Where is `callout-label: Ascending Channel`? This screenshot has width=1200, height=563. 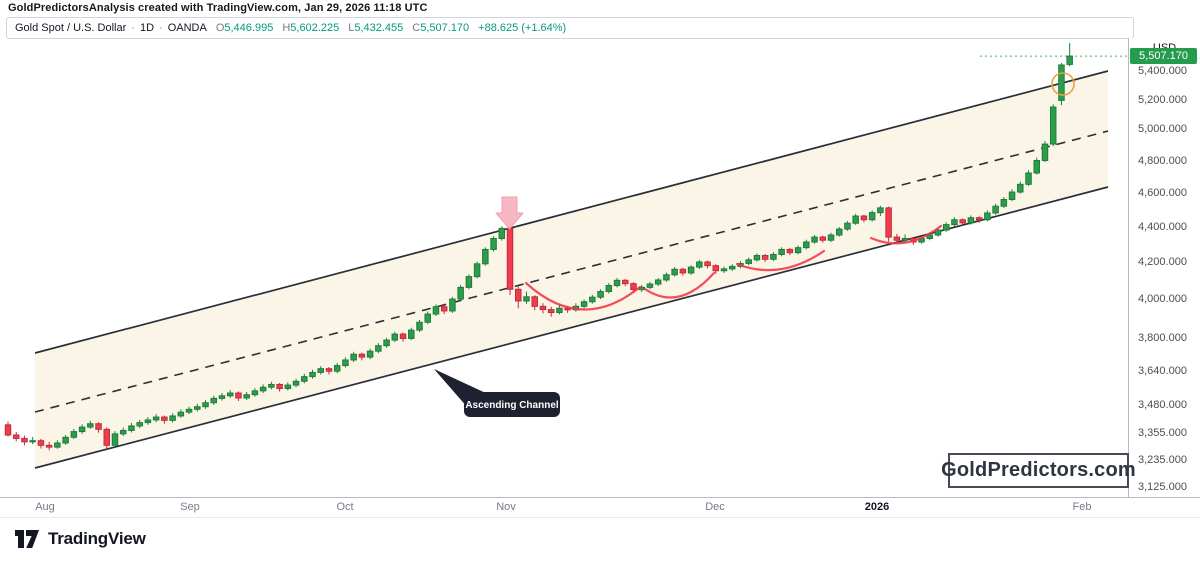
callout-label: Ascending Channel is located at coordinates (512, 405).